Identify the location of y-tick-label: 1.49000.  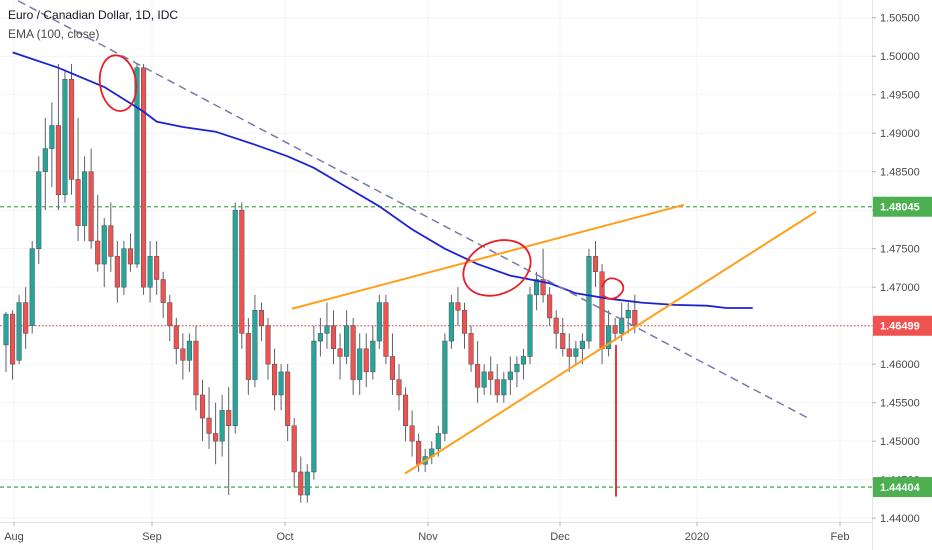
(900, 134).